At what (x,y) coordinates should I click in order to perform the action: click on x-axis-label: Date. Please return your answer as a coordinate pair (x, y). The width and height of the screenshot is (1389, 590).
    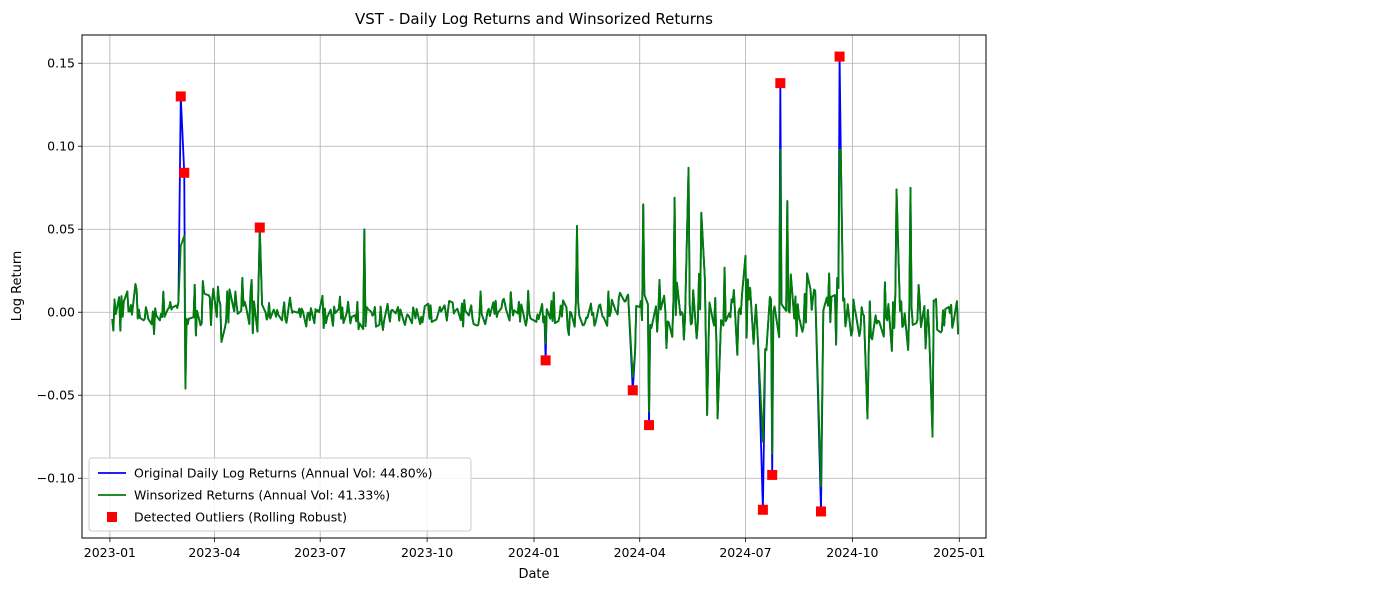
    Looking at the image, I should click on (533, 574).